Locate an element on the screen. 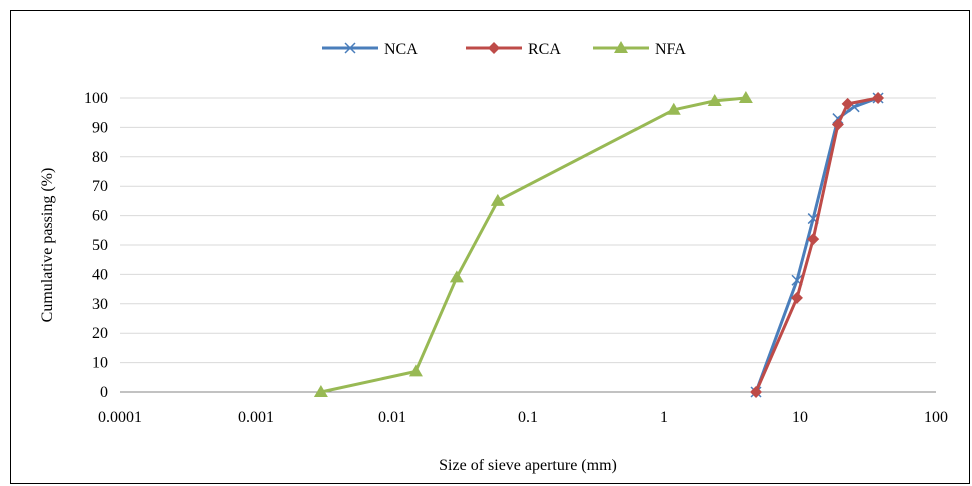 Image resolution: width=972 pixels, height=486 pixels. y-tick-label: 20 is located at coordinates (100, 333).